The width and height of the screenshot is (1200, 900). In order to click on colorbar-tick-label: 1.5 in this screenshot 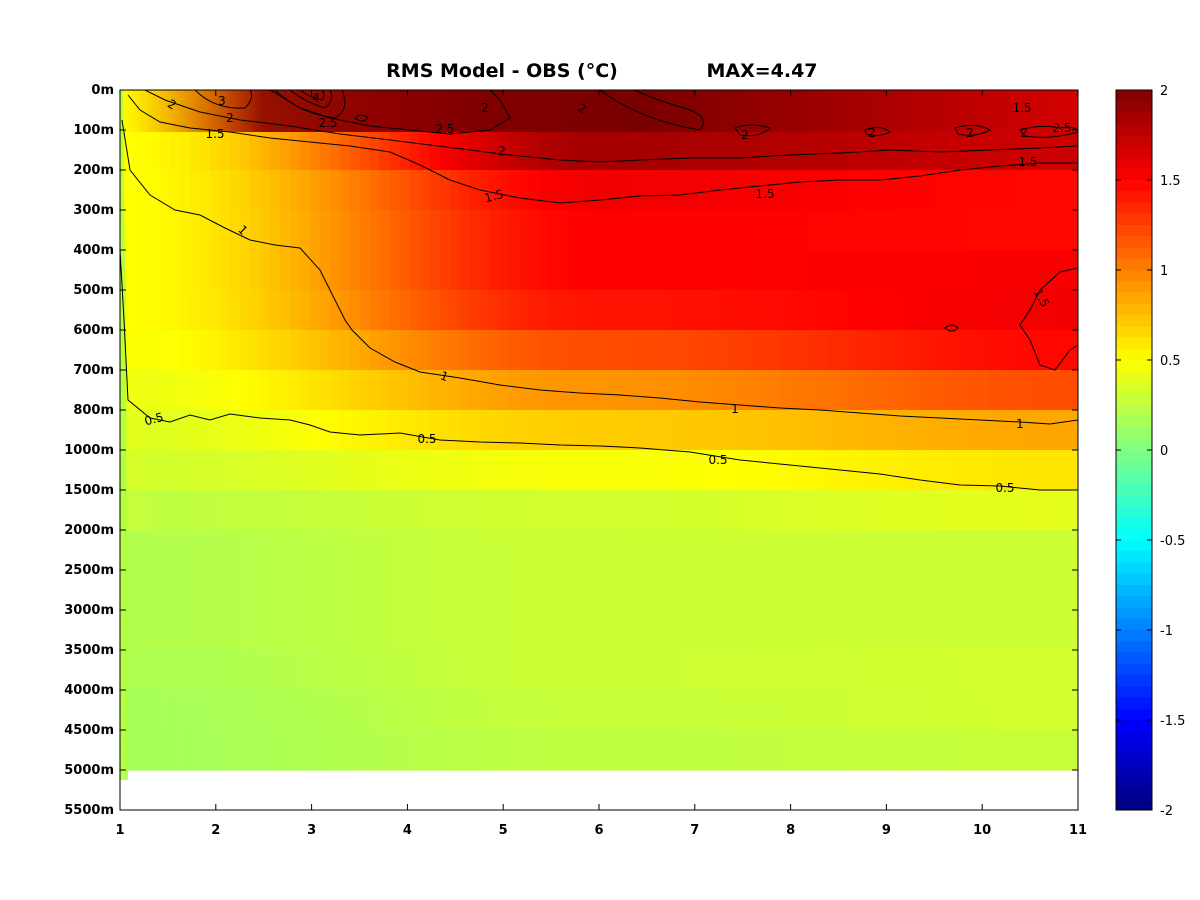, I will do `click(1170, 181)`.